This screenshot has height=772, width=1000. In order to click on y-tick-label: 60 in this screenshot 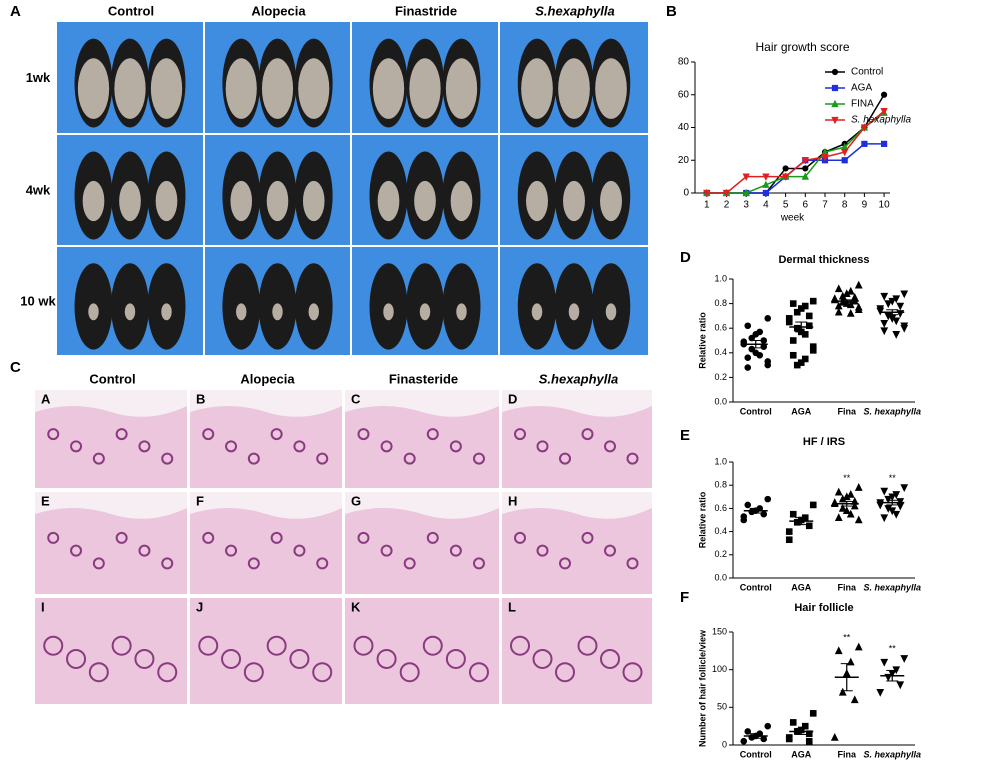, I will do `click(684, 94)`.